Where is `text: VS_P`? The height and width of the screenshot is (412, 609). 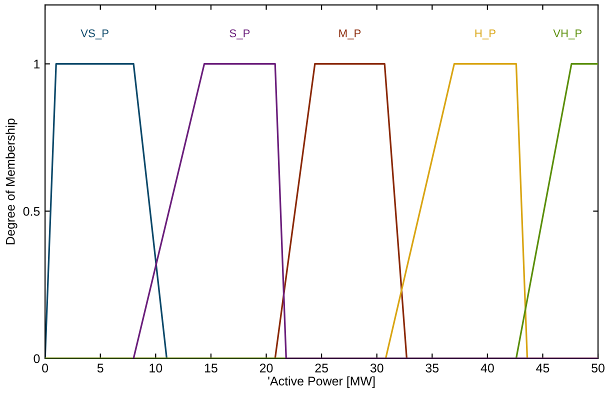
text: VS_P is located at coordinates (94, 34).